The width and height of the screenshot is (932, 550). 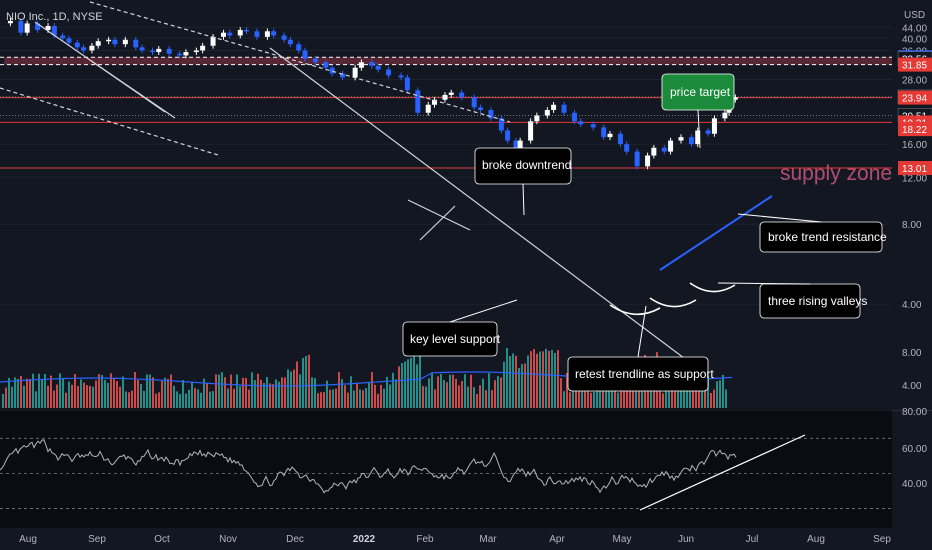 I want to click on volume-tick-label: 4.00, so click(x=912, y=386).